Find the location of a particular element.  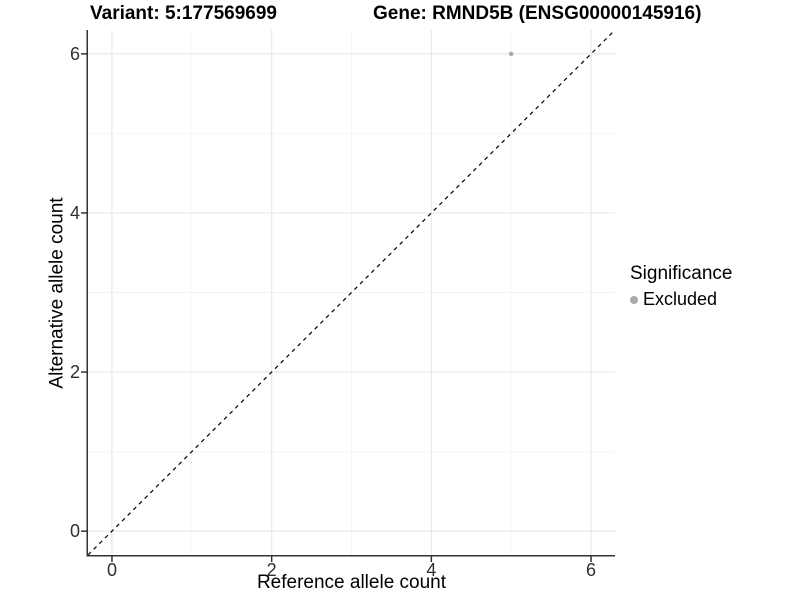

legend-title: Significance is located at coordinates (681, 273).